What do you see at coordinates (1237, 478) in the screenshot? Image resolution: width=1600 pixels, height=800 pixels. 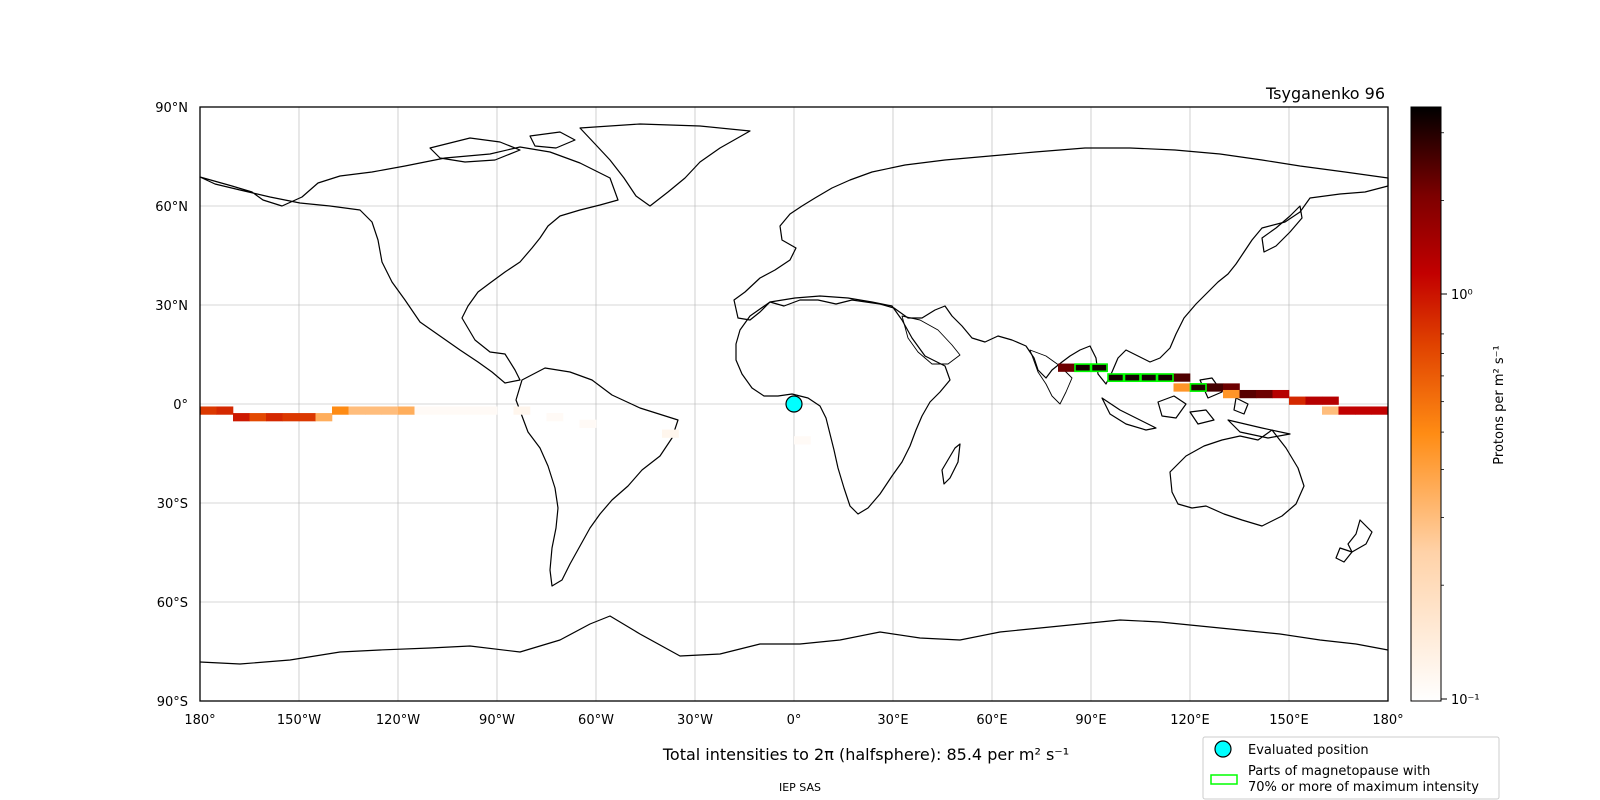 I see `continent-australia` at bounding box center [1237, 478].